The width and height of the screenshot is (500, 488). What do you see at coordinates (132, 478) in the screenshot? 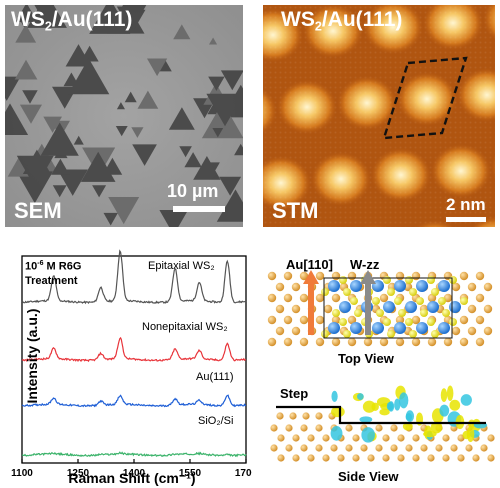
I see `x-axis-label: Raman Shift (cm⁻¹)` at bounding box center [132, 478].